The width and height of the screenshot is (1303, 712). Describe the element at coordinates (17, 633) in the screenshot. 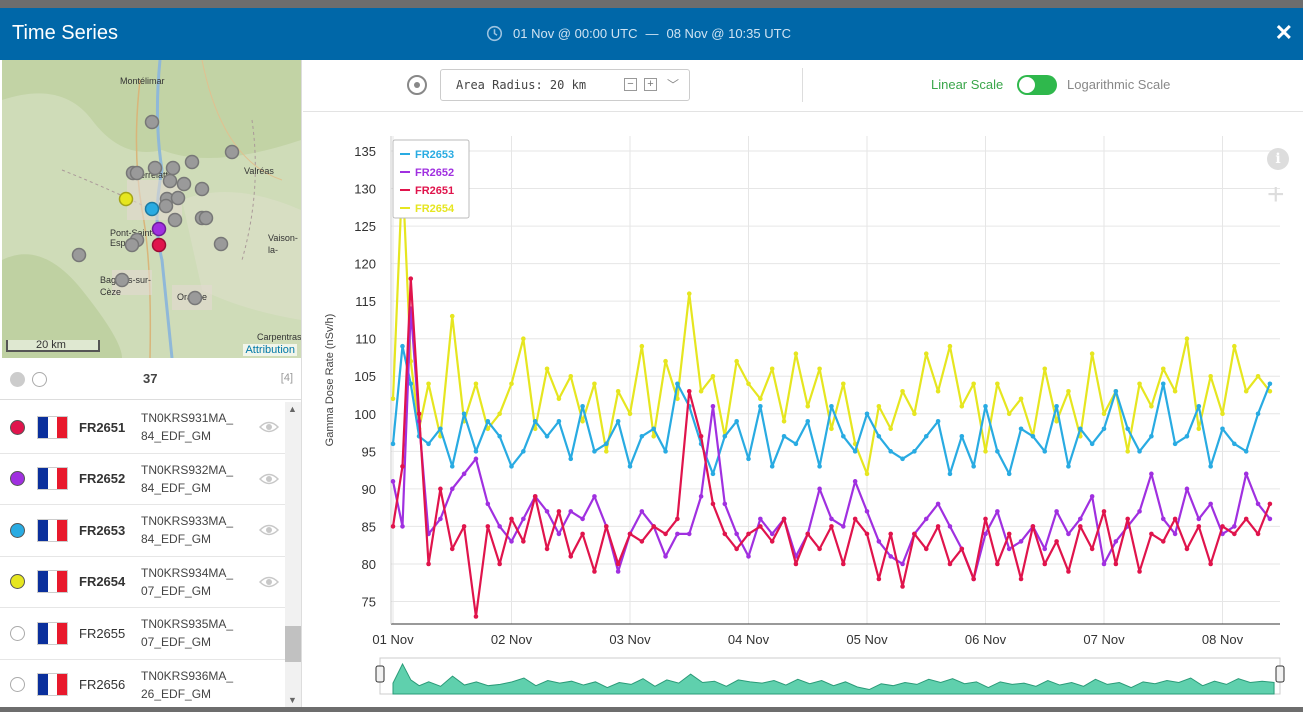

I see `station-color-dot` at that location.